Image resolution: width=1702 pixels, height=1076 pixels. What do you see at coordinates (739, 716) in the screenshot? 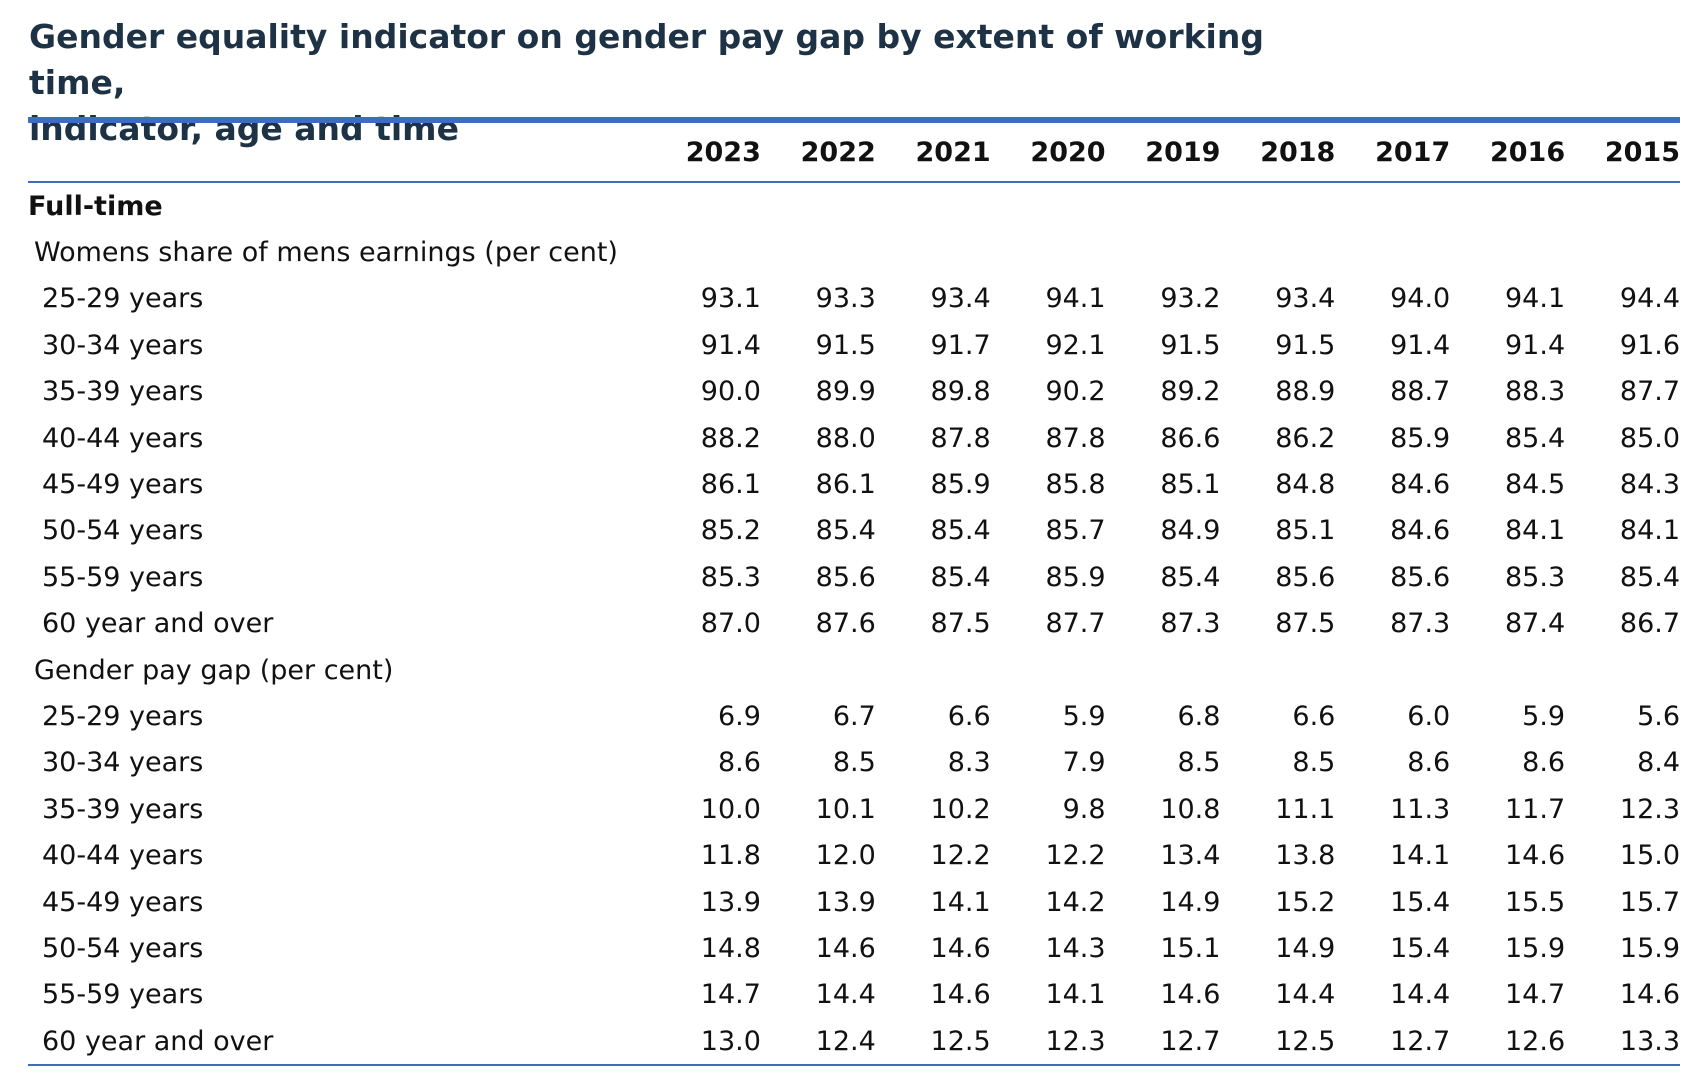
I see `table-cell: 6.9` at bounding box center [739, 716].